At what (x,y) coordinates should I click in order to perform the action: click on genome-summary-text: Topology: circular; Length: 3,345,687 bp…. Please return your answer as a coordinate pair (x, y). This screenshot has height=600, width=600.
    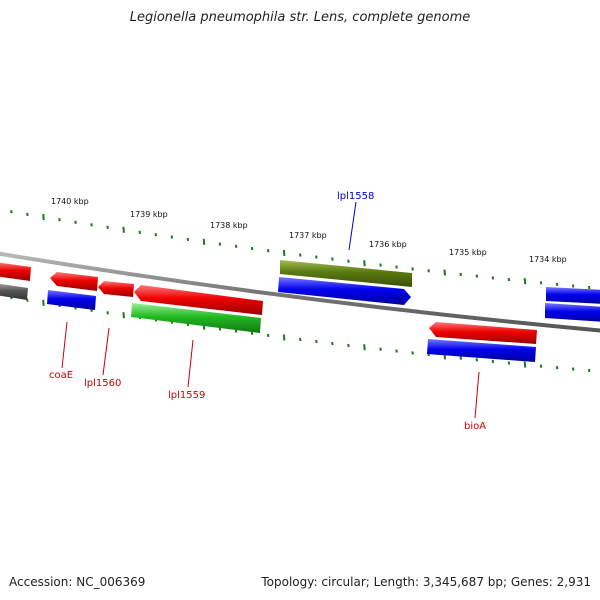
    Looking at the image, I should click on (426, 582).